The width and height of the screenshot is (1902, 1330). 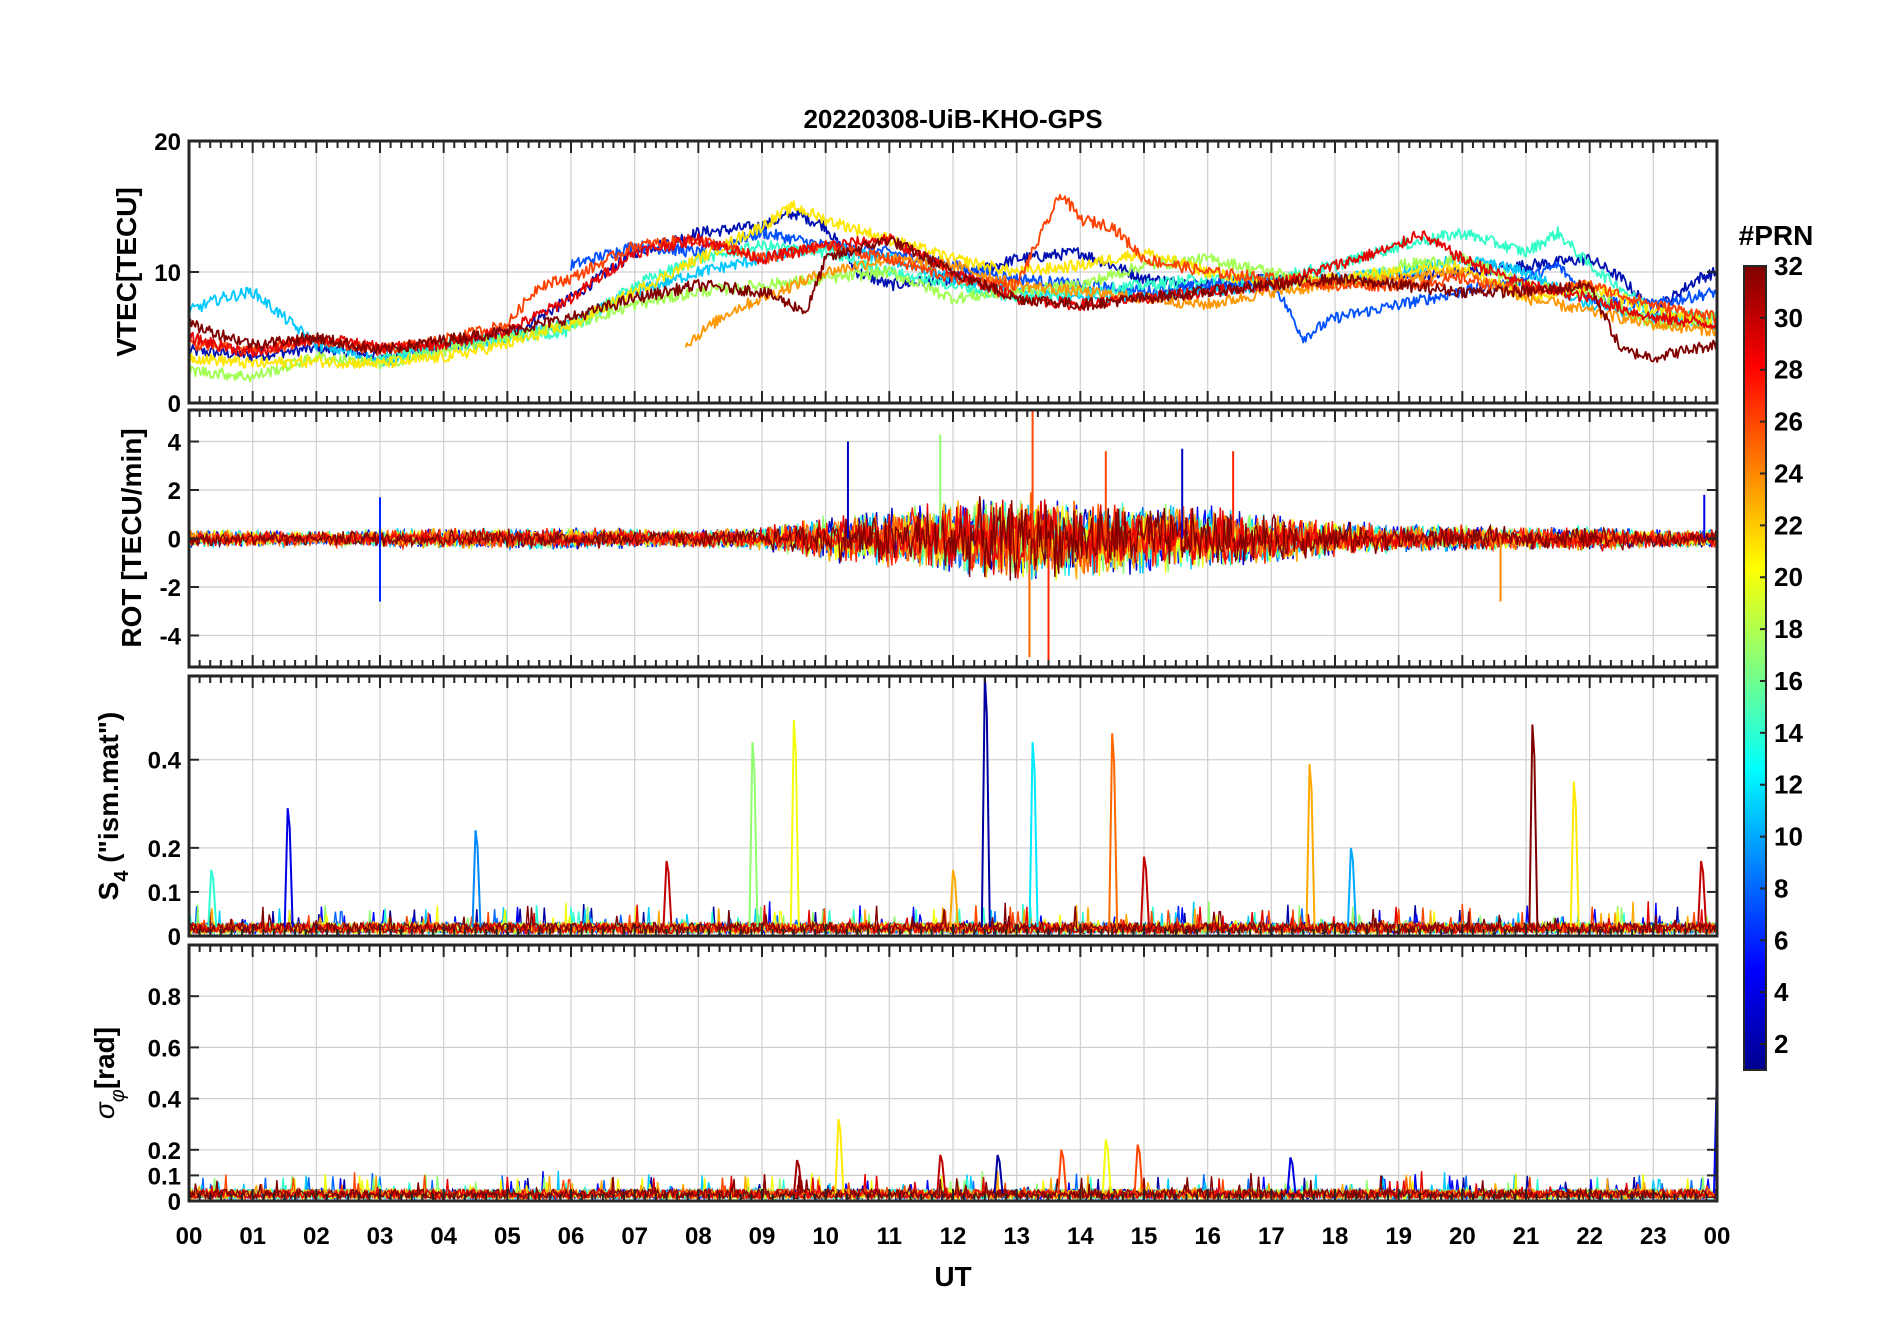 What do you see at coordinates (1788, 837) in the screenshot?
I see `colorbar-tick-label: 10` at bounding box center [1788, 837].